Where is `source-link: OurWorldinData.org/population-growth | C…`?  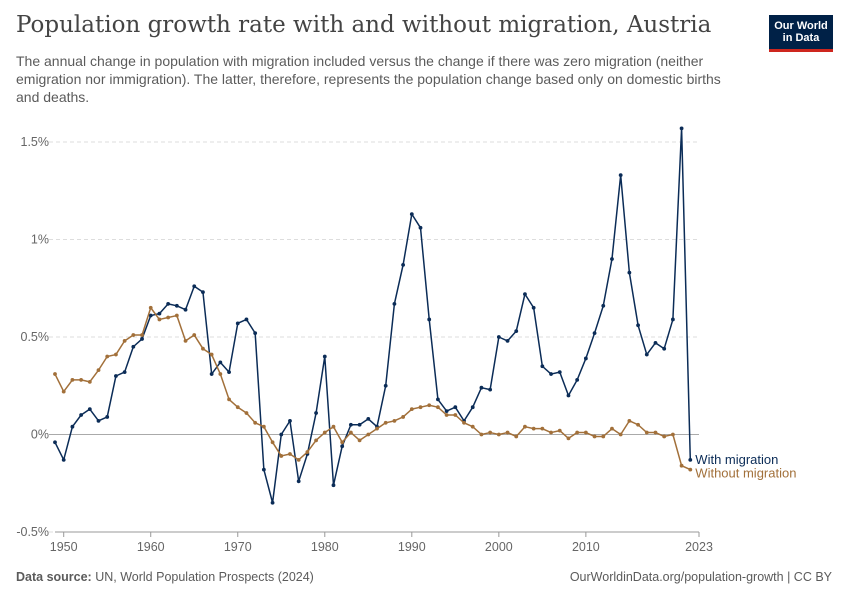
source-link: OurWorldinData.org/population-growth | C… is located at coordinates (700, 577).